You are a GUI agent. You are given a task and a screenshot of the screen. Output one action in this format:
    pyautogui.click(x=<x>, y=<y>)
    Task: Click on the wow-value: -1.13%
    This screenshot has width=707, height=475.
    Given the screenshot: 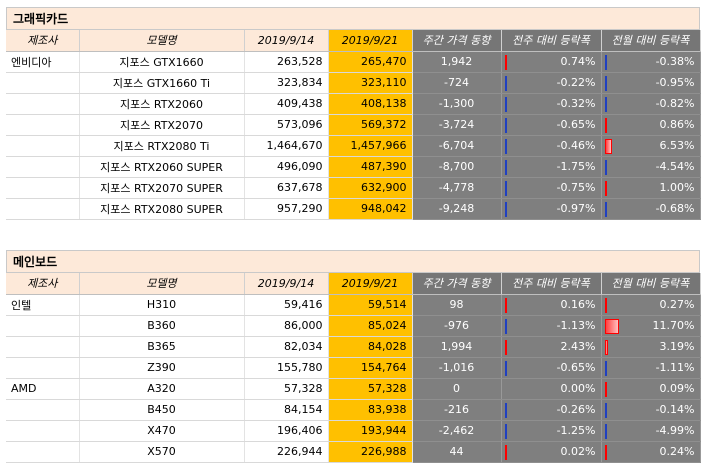 What is the action you would take?
    pyautogui.click(x=576, y=325)
    